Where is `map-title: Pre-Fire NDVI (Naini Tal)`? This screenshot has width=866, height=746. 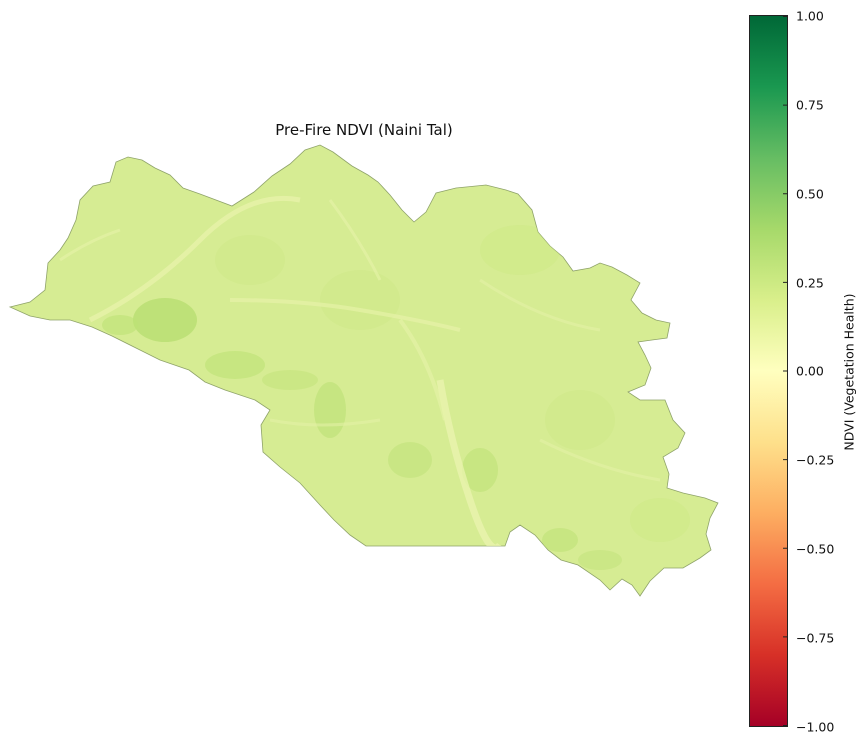 map-title: Pre-Fire NDVI (Naini Tal) is located at coordinates (364, 130).